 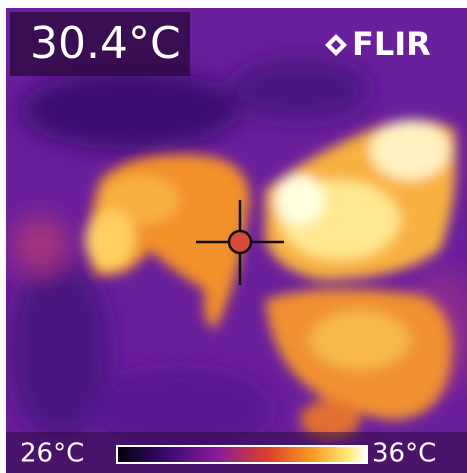 I want to click on readout-box, so click(x=100, y=44).